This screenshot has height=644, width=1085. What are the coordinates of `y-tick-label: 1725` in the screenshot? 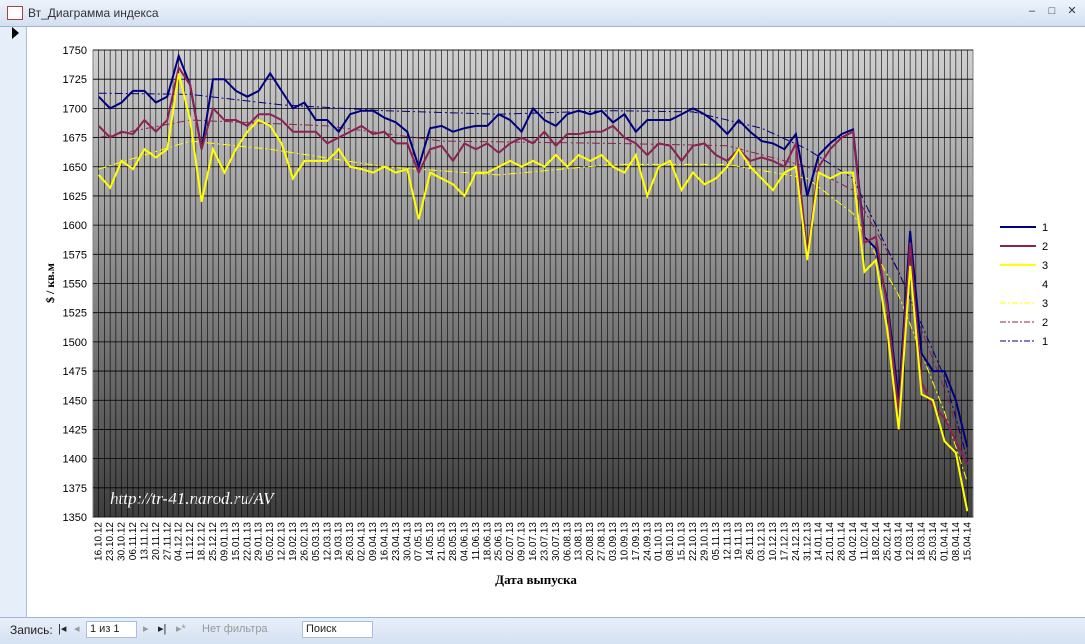 It's located at (75, 80).